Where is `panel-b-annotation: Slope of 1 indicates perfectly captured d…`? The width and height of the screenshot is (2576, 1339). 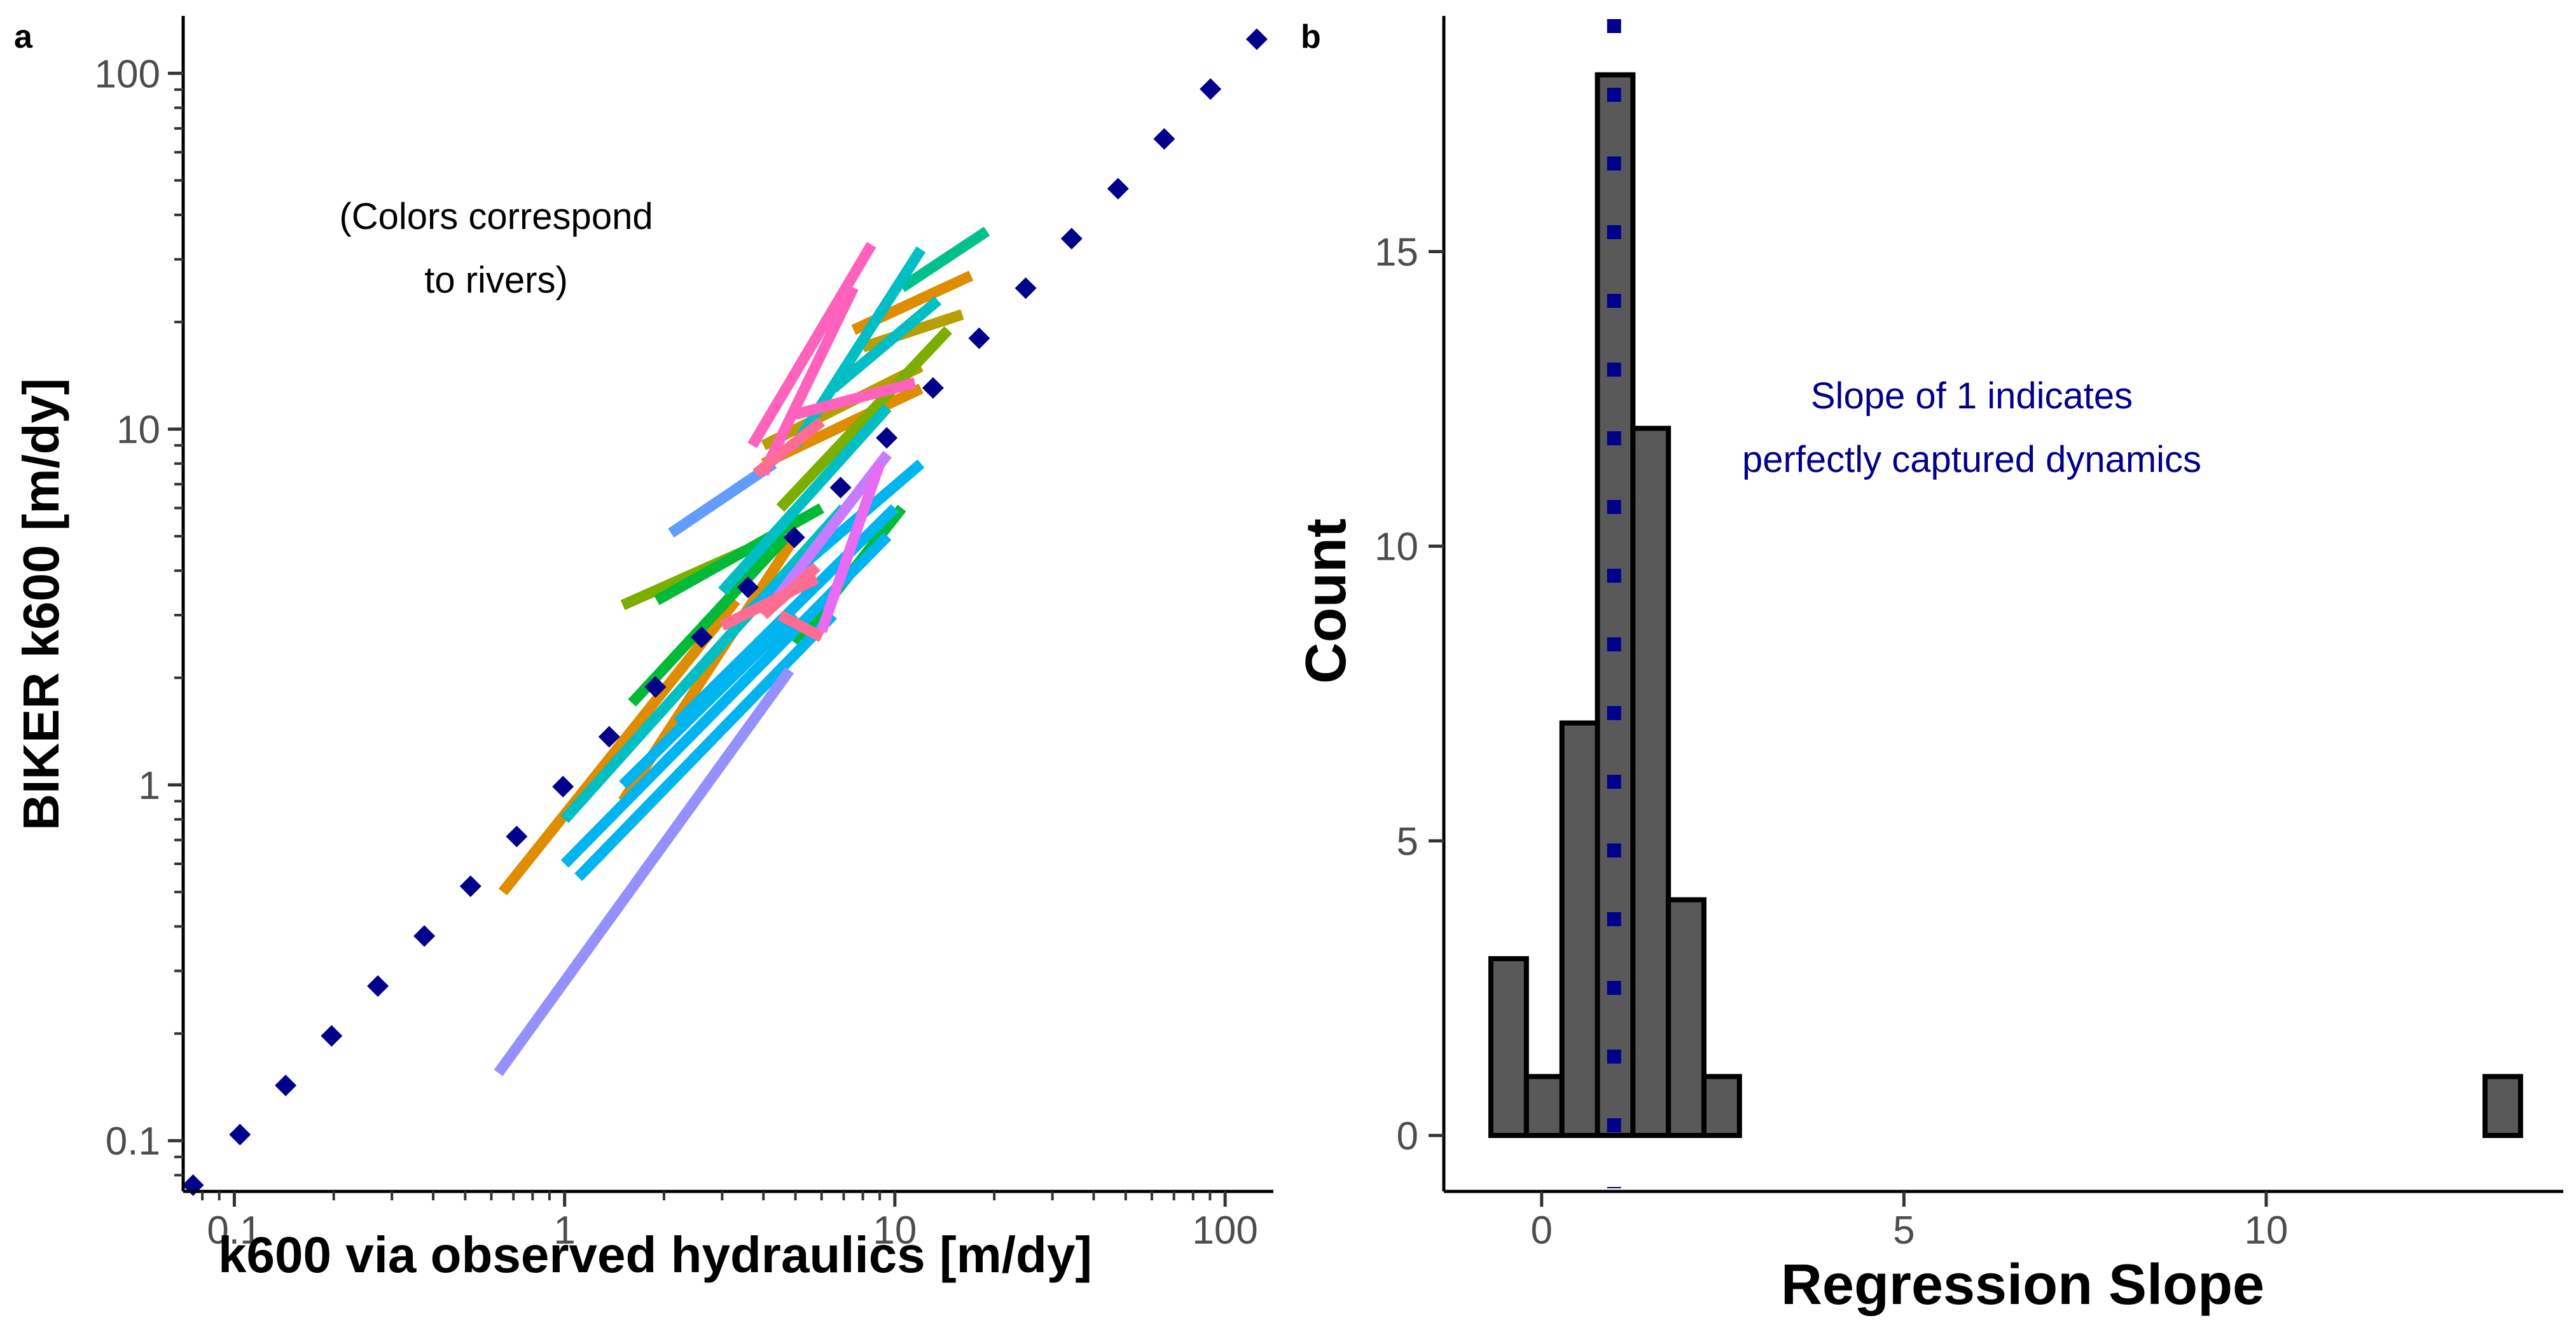
panel-b-annotation: Slope of 1 indicates perfectly captured d… is located at coordinates (1971, 427).